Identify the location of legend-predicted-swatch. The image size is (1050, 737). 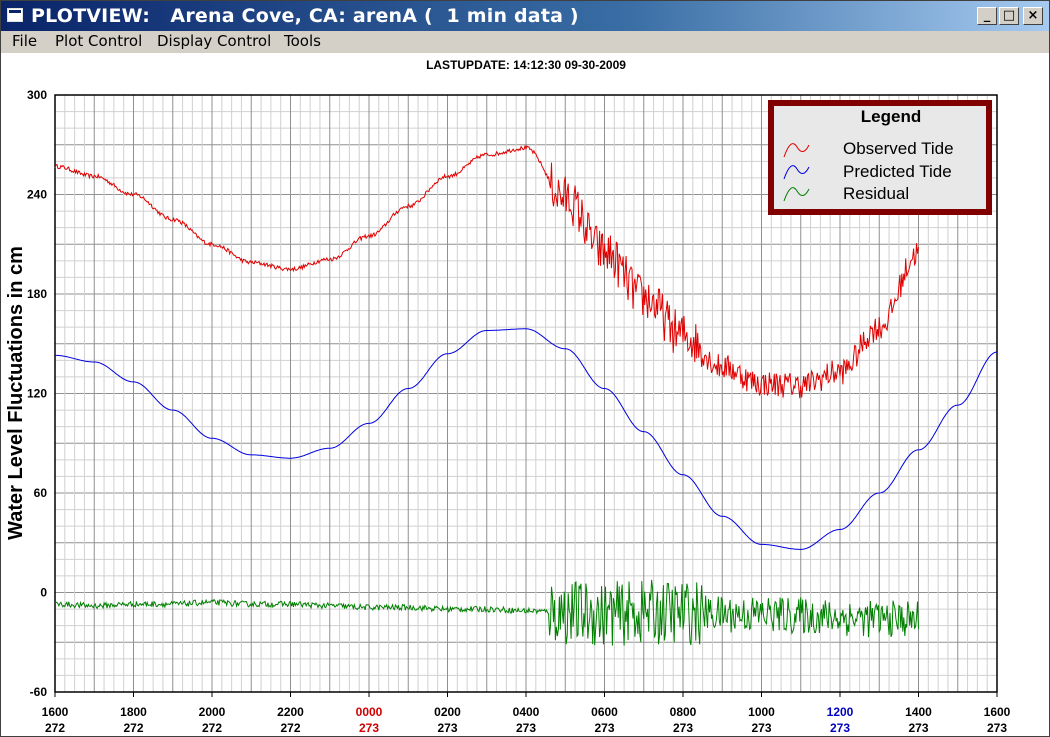
(796, 172).